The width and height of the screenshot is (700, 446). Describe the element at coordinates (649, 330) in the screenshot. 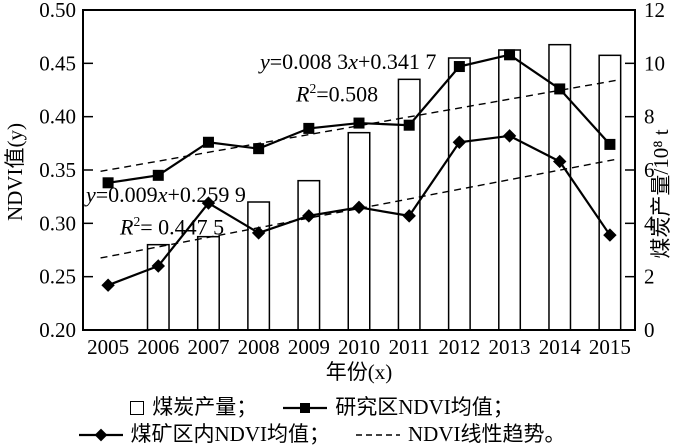

I see `y-tick-label-right-0: 0` at that location.